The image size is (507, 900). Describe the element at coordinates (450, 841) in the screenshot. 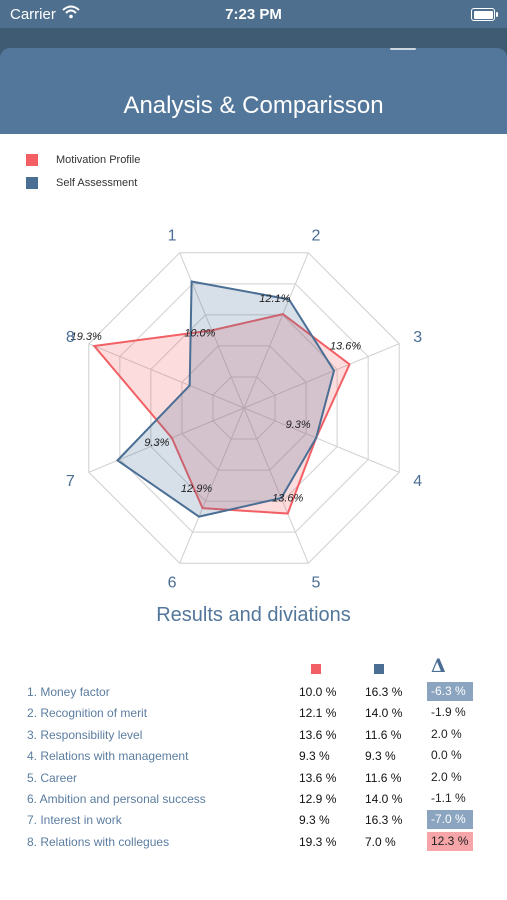

I see `row-delta-value: 12.3 %` at that location.